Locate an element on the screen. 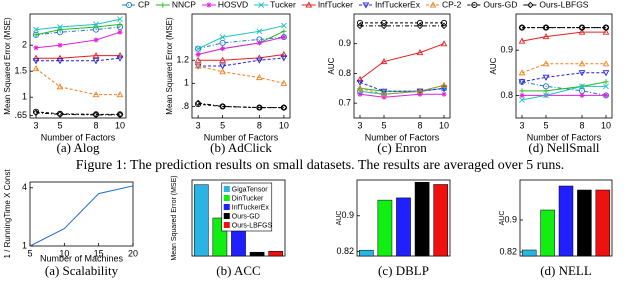  legend-label: Ours-GD is located at coordinates (500, 4).